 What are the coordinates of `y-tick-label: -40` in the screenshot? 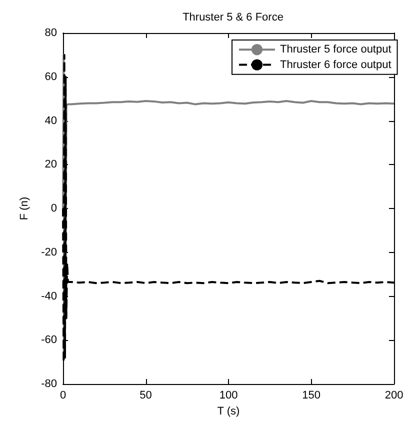 It's located at (49, 296).